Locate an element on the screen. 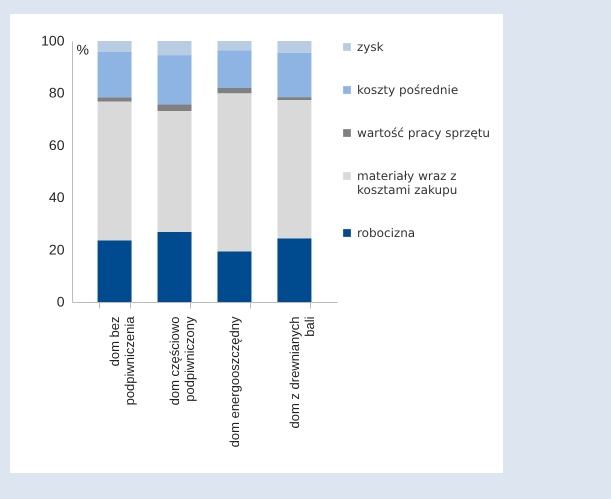 This screenshot has width=611, height=499. y-tick-label: 60 is located at coordinates (56, 144).